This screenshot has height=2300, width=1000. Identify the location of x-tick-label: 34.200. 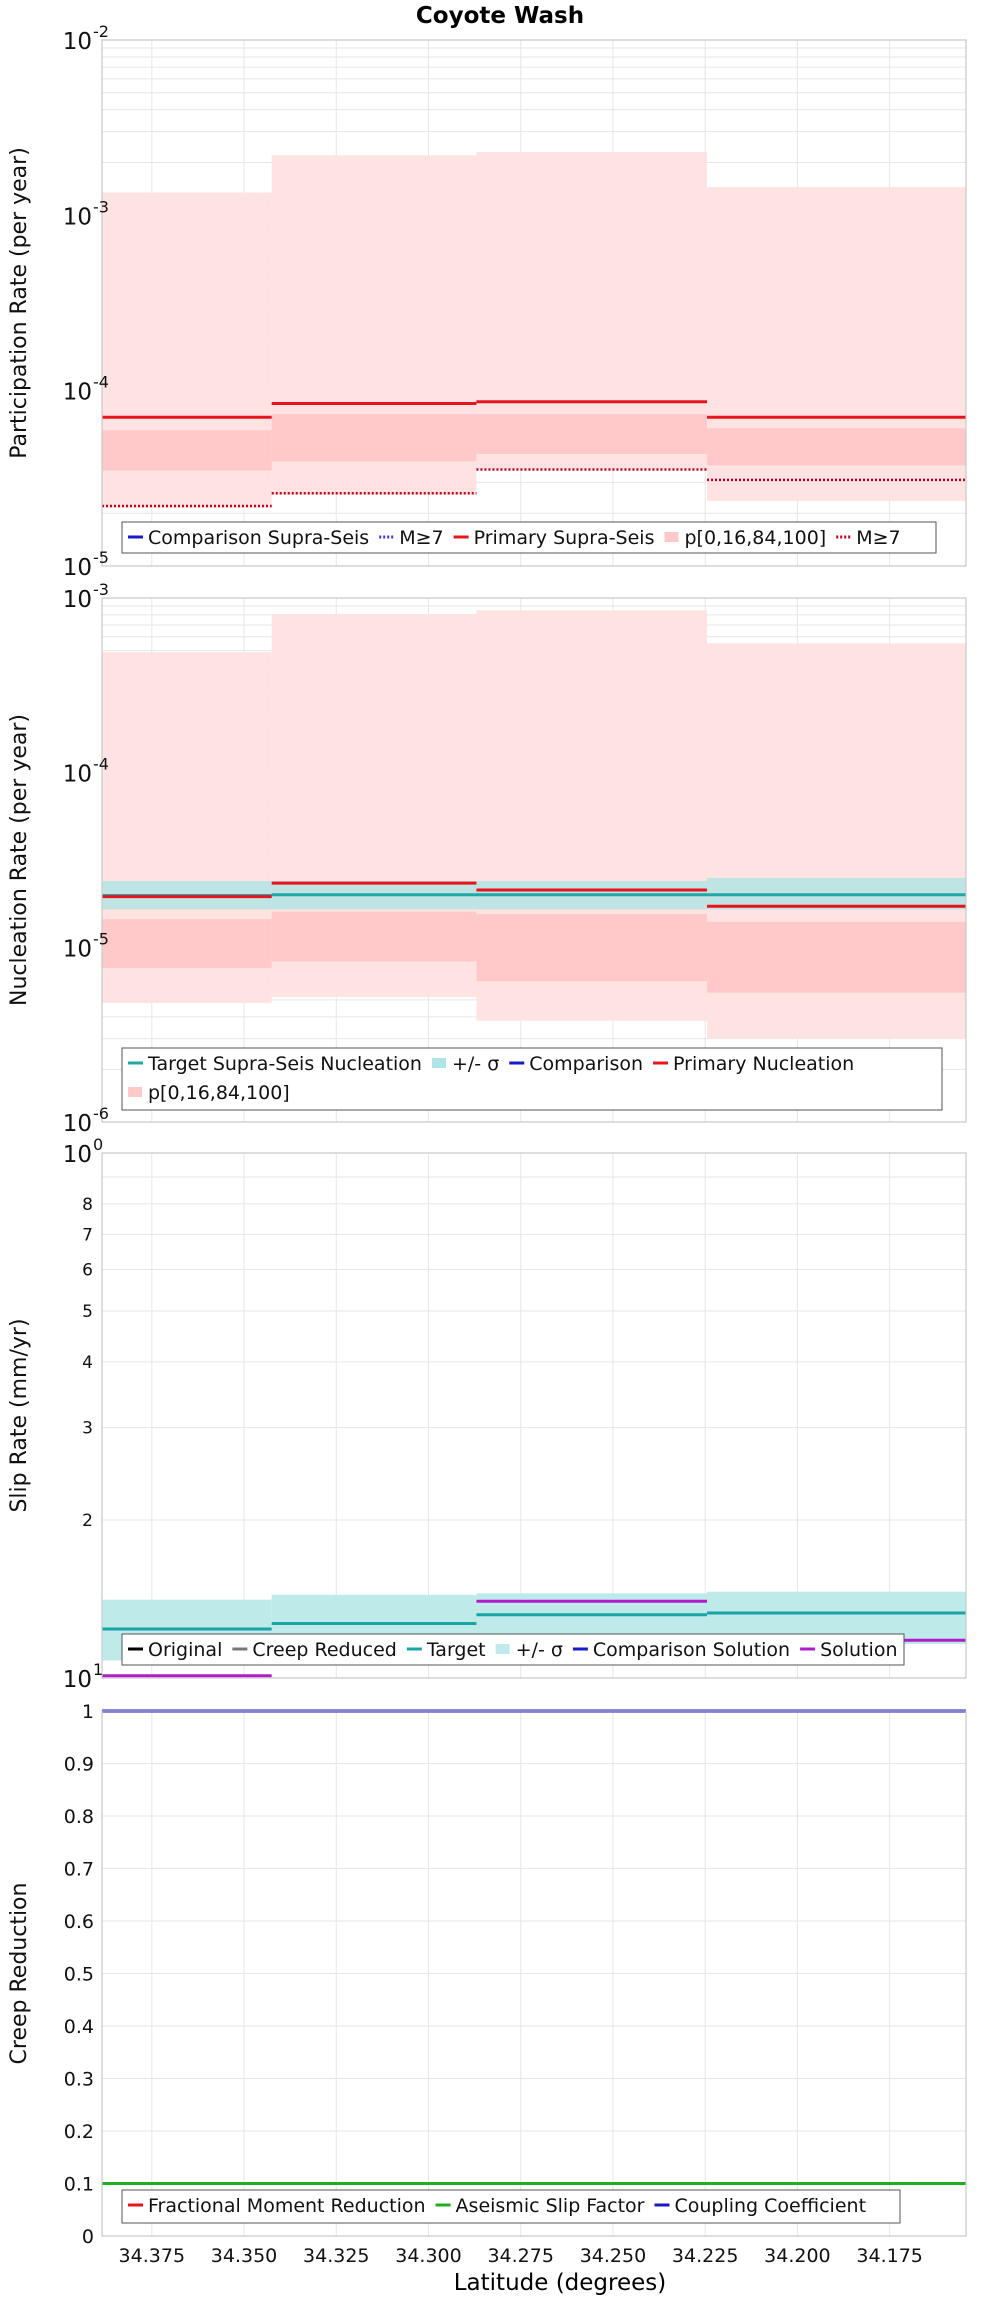
(797, 2256).